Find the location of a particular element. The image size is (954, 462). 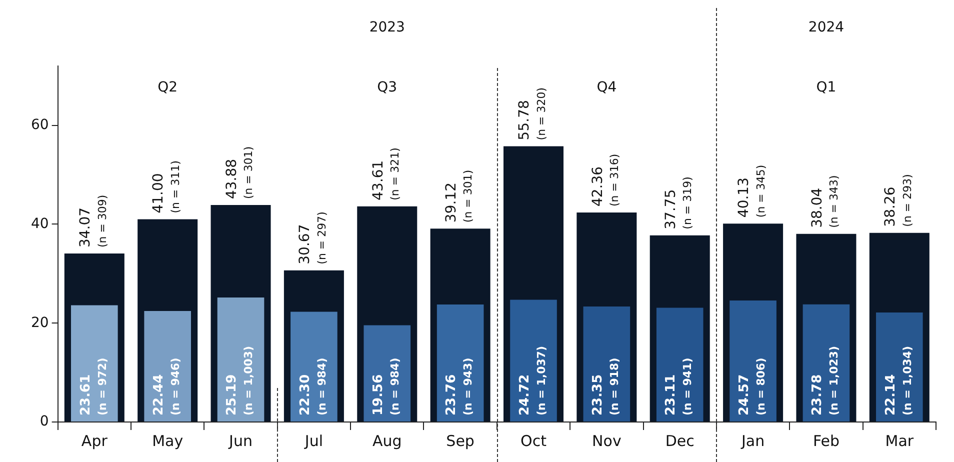

annotation: Q2 is located at coordinates (168, 88).